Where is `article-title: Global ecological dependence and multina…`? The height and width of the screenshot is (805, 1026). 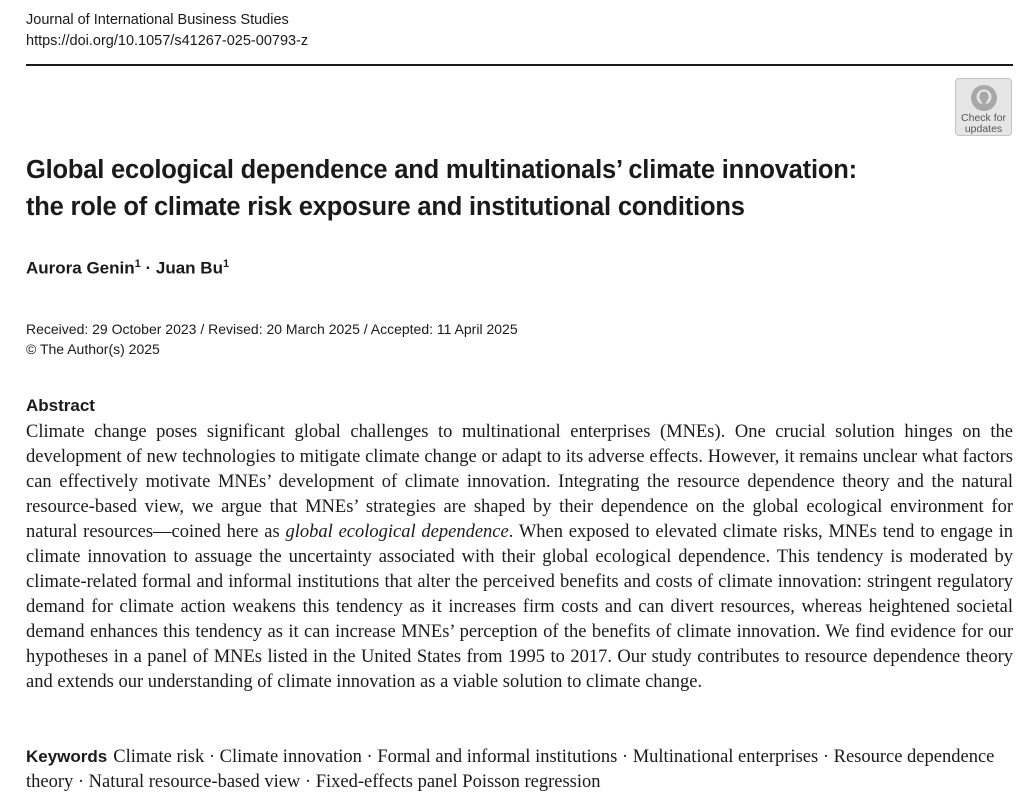 article-title: Global ecological dependence and multina… is located at coordinates (496, 189).